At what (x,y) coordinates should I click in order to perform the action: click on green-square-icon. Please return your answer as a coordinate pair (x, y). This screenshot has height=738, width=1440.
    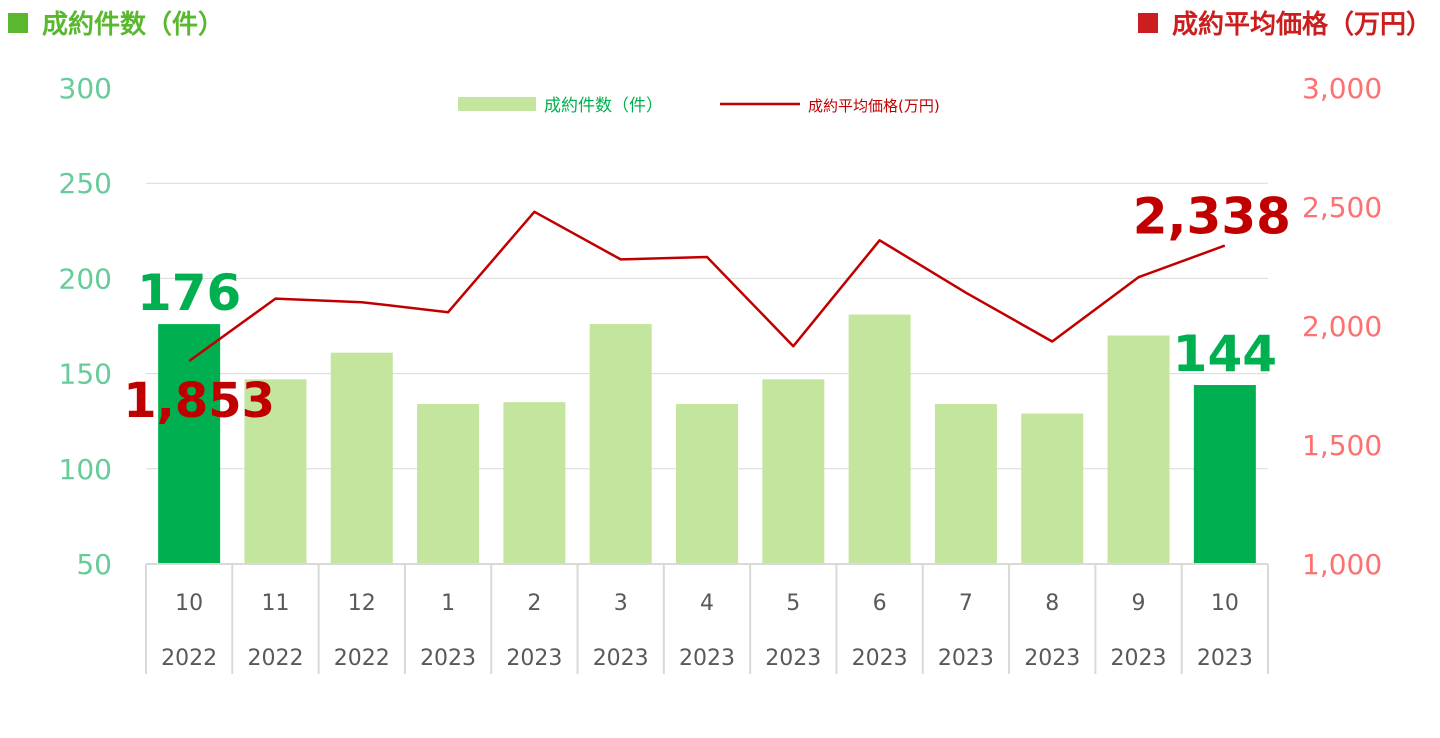
    Looking at the image, I should click on (18, 22).